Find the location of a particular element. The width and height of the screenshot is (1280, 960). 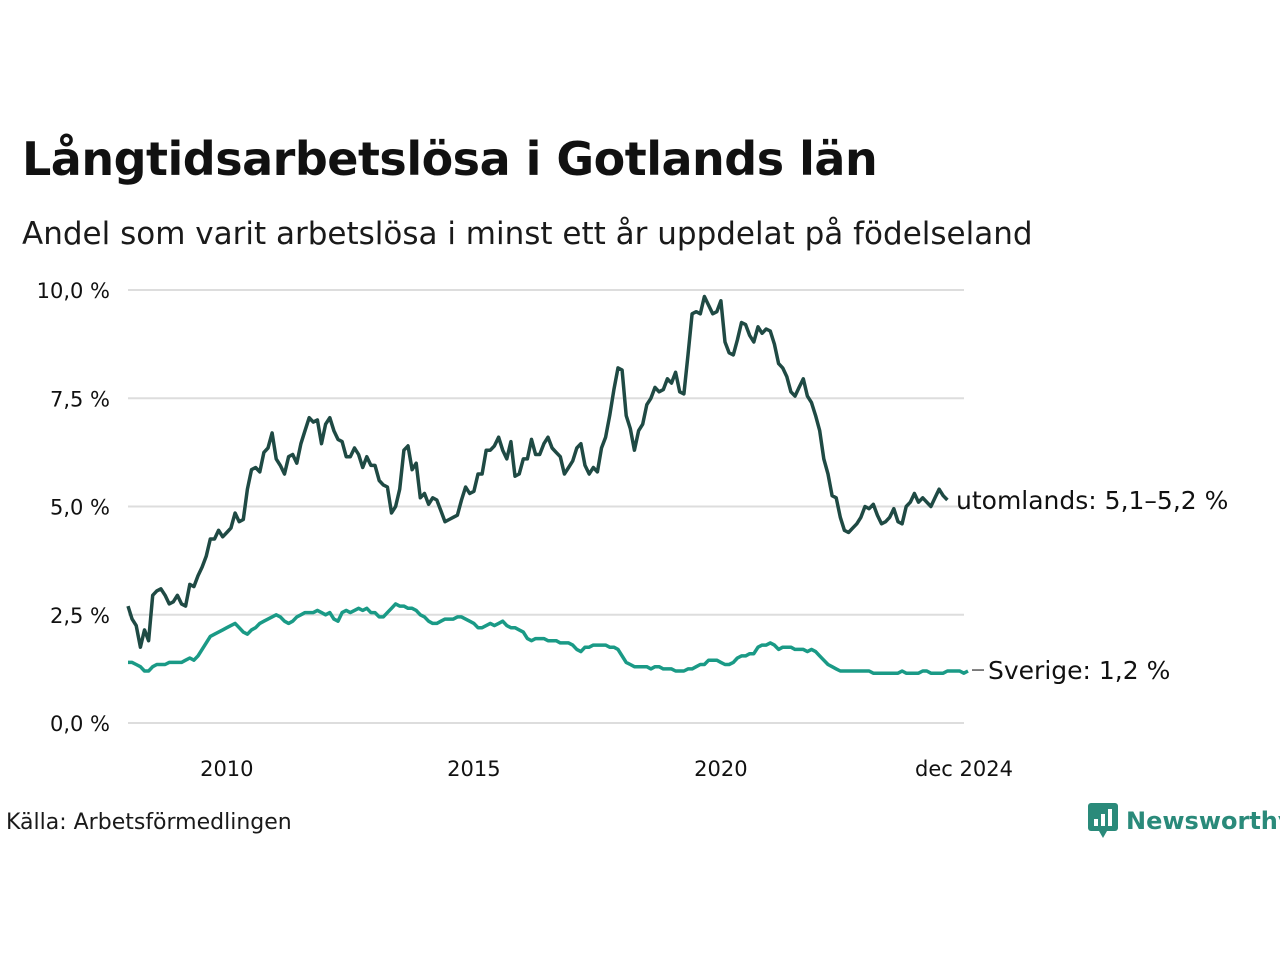

chart-bubble-icon is located at coordinates (1103, 820).